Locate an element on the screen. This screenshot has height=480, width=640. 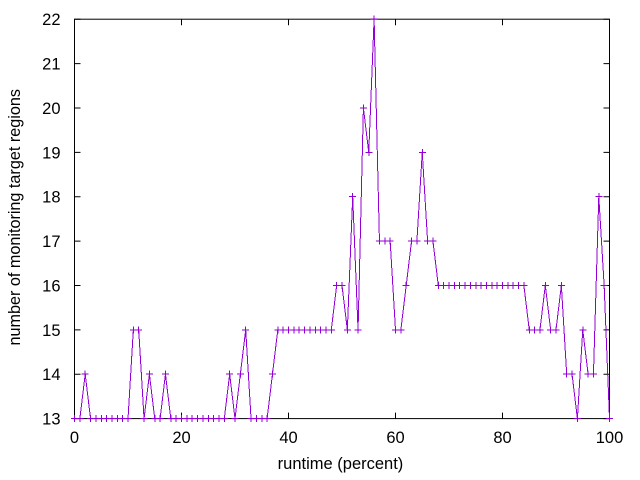
svg-text: 100 is located at coordinates (610, 438).